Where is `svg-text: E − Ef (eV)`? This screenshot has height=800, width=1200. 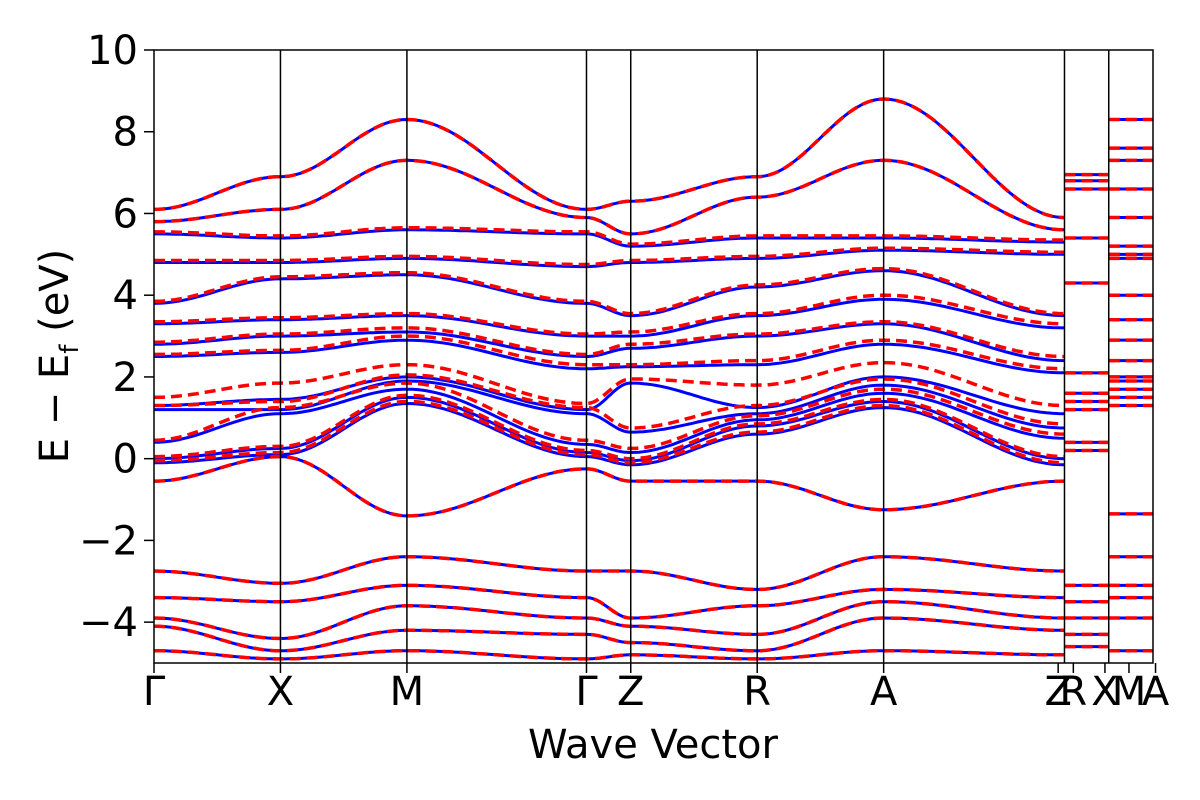
svg-text: E − Ef (eV) is located at coordinates (58, 356).